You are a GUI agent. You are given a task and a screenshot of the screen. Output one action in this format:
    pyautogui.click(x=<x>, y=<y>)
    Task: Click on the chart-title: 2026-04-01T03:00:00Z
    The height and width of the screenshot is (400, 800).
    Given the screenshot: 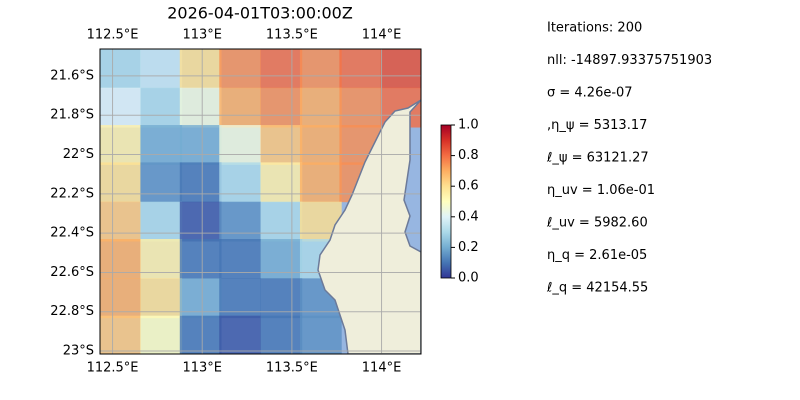 What is the action you would take?
    pyautogui.click(x=260, y=13)
    